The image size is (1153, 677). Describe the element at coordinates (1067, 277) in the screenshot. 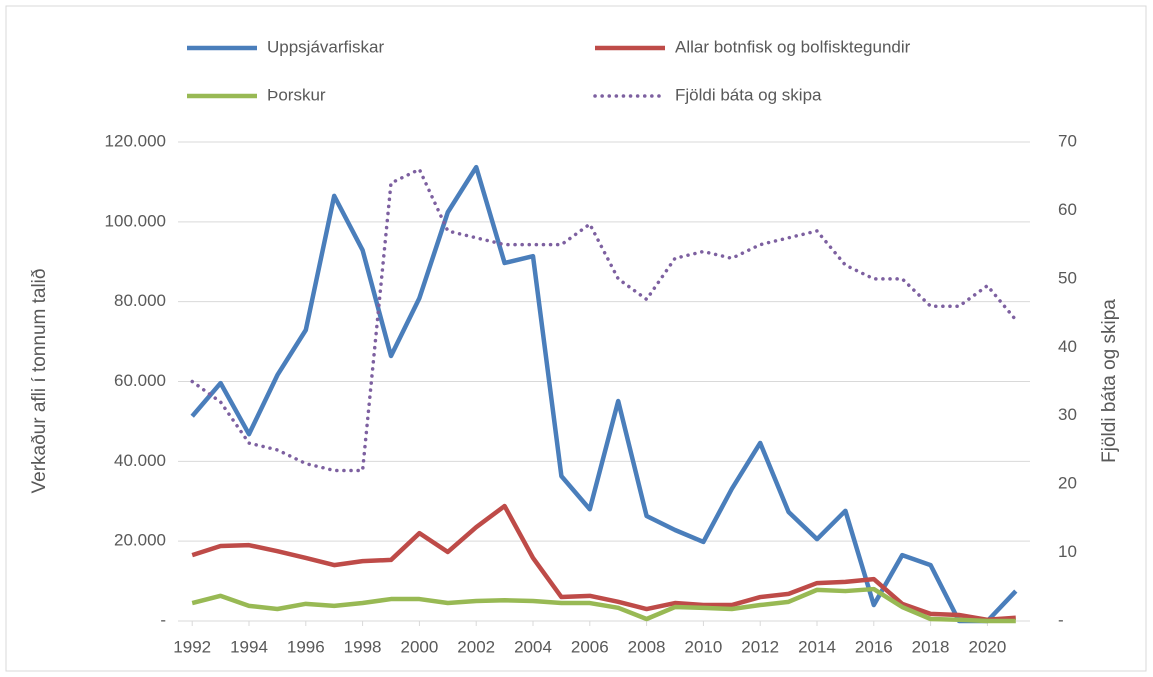

I see `y2-tick-label: 50` at that location.